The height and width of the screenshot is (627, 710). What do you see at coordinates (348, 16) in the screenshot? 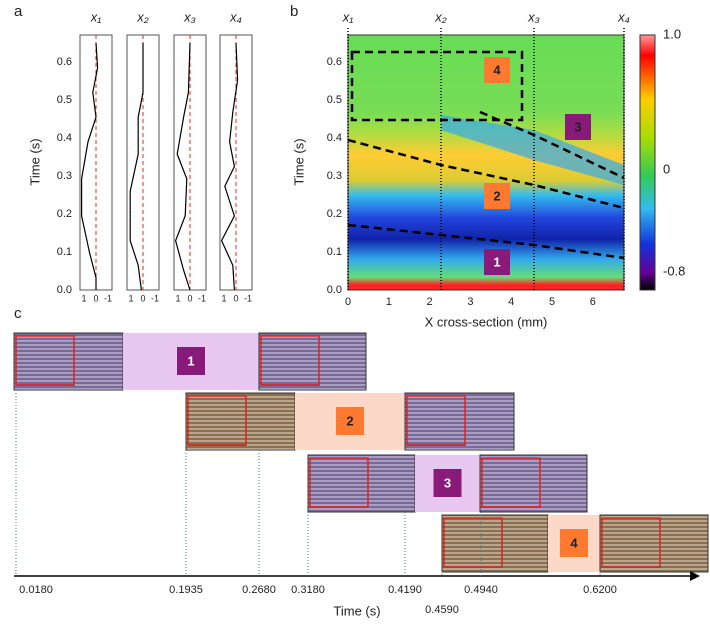
I see `section-title: x₁` at bounding box center [348, 16].